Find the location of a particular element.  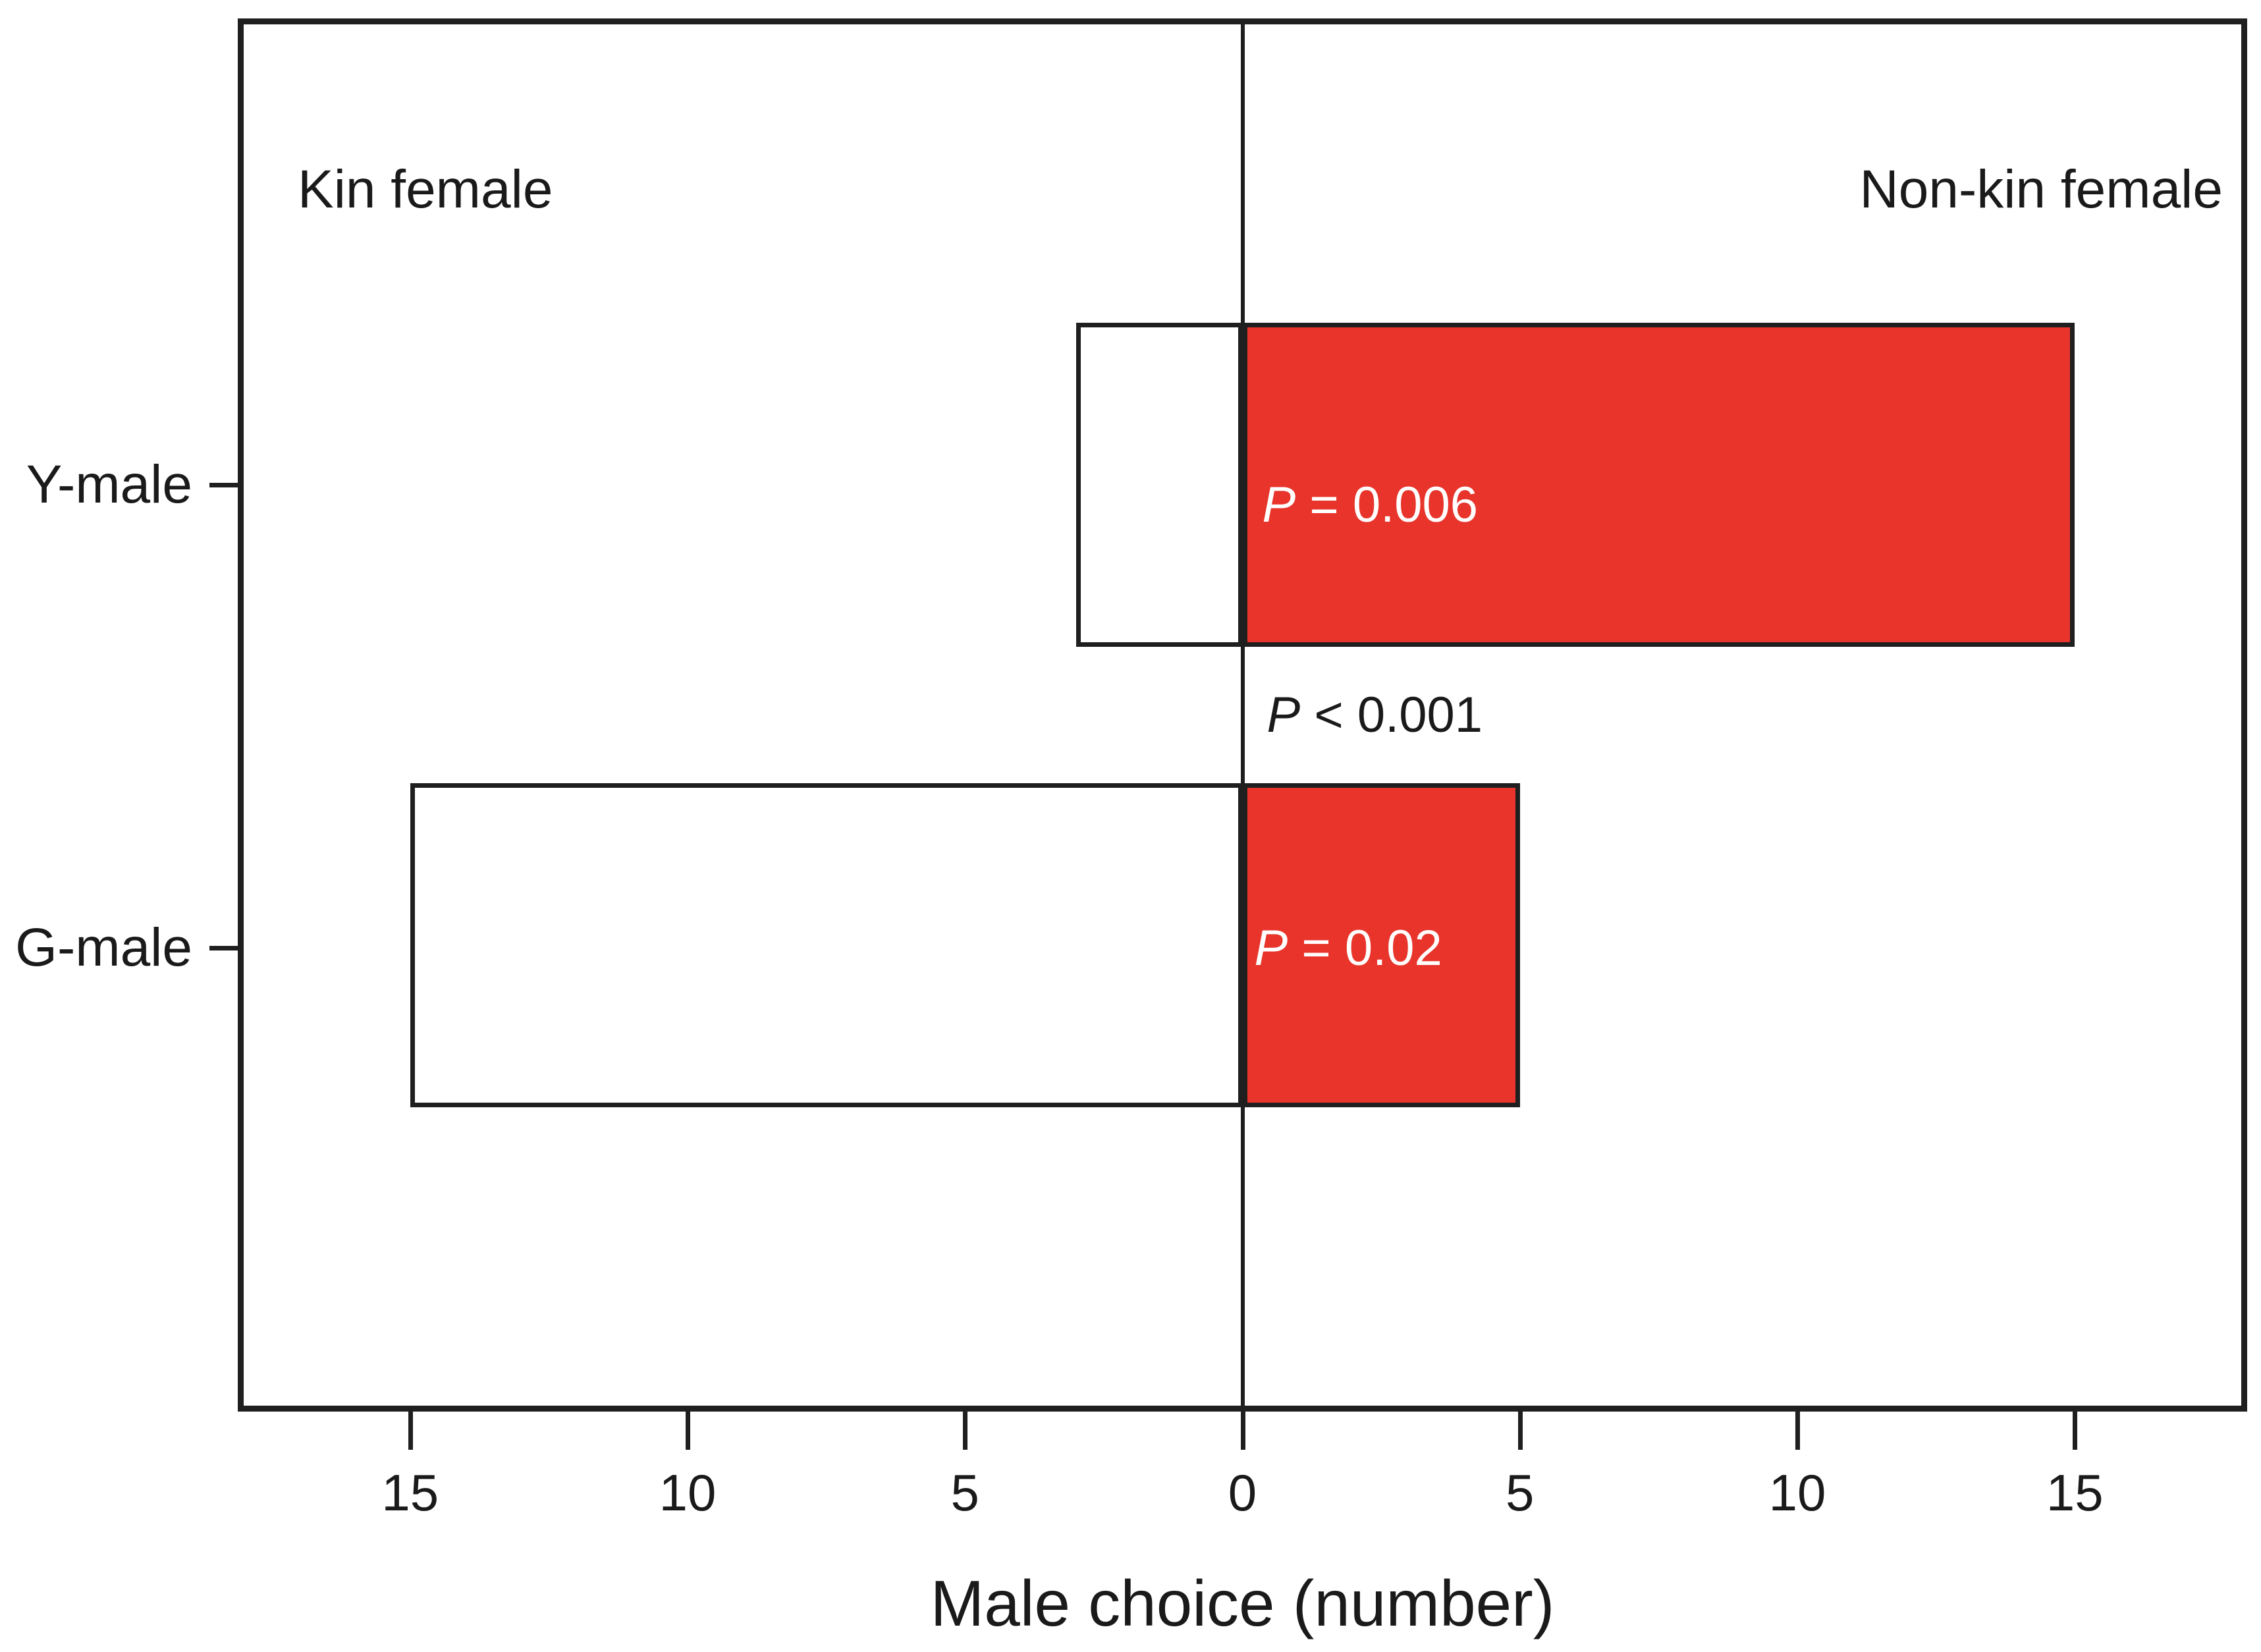

x-axis-tick-label: 0 is located at coordinates (1242, 1493).